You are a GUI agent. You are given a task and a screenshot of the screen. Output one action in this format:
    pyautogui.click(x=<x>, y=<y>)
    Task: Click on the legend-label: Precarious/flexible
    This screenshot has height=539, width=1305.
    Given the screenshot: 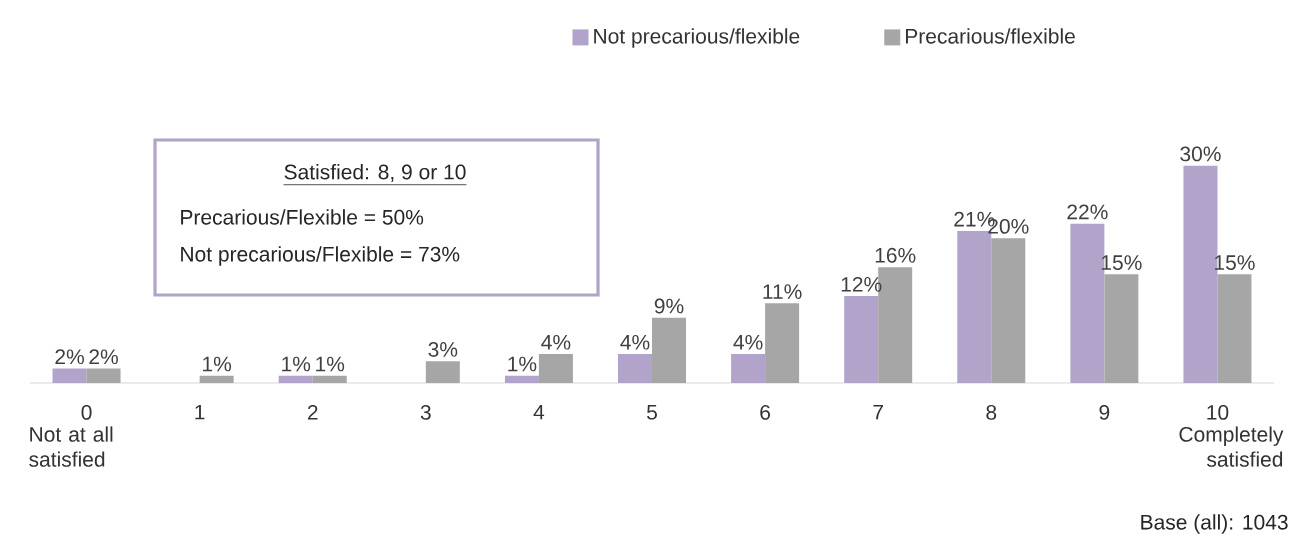 What is the action you would take?
    pyautogui.click(x=990, y=36)
    